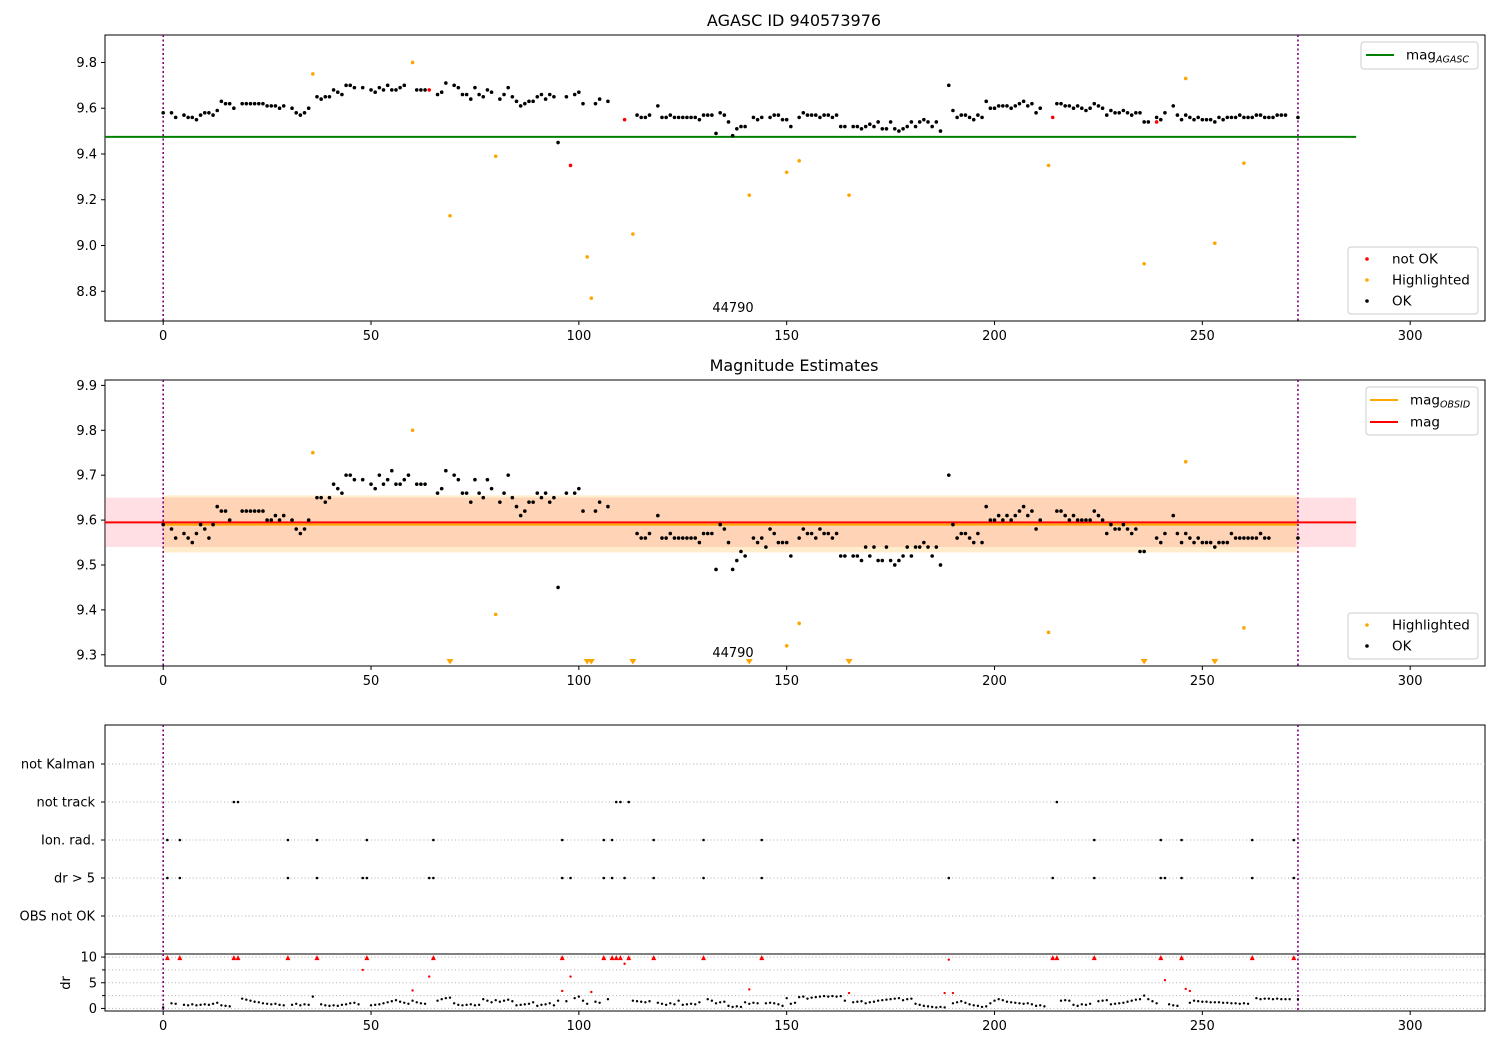 Image resolution: width=1500 pixels, height=1050 pixels. What do you see at coordinates (749, 662) in the screenshot?
I see `panel2-below-range-marker` at bounding box center [749, 662].